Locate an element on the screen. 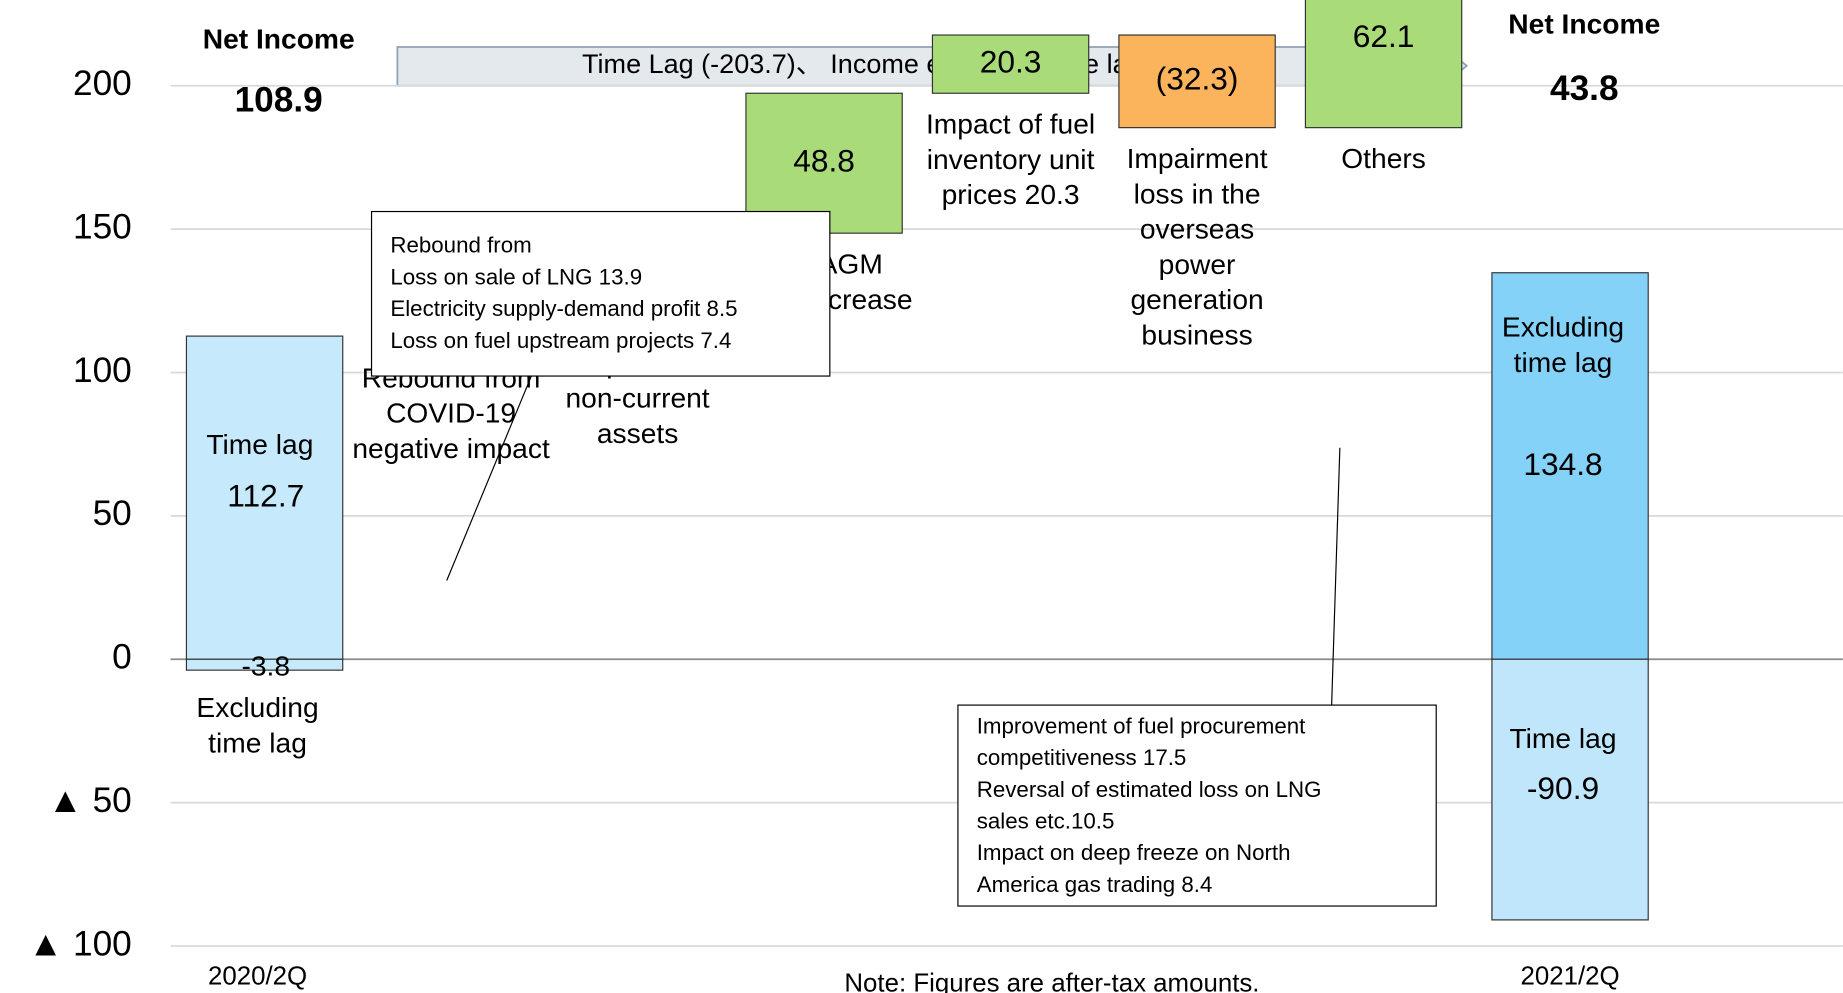 This screenshot has height=993, width=1843. label: Loss on fuel upstream projects 7.4 is located at coordinates (560, 340).